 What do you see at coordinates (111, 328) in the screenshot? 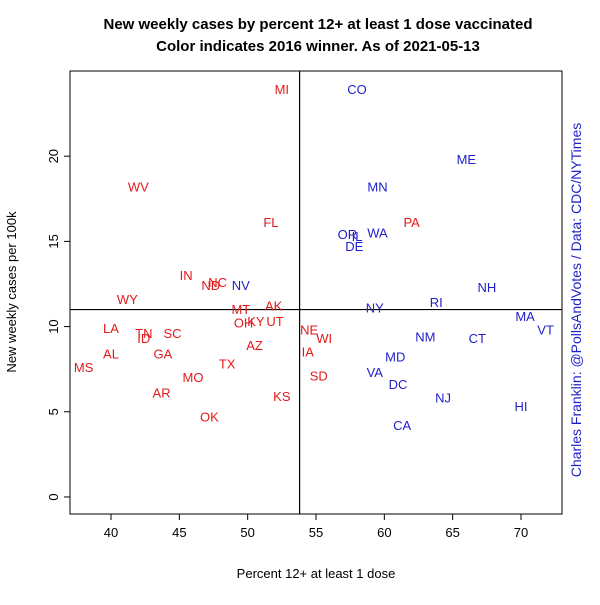
I see `state-point-la: LA` at bounding box center [111, 328].